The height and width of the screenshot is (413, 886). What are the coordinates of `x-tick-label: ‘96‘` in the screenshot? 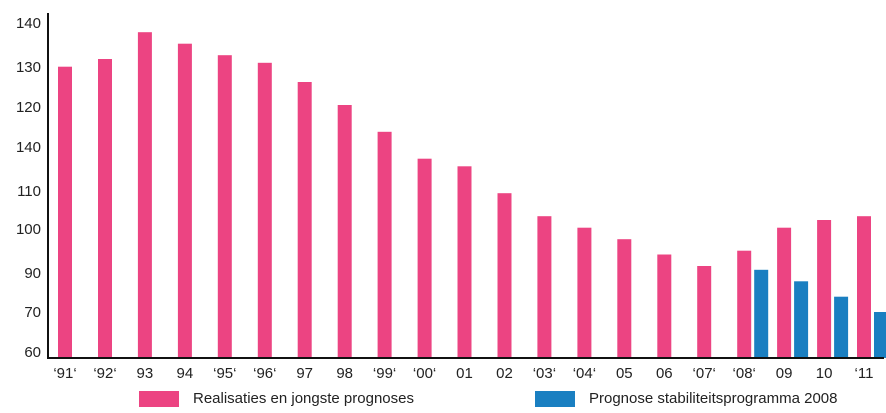 It's located at (264, 373).